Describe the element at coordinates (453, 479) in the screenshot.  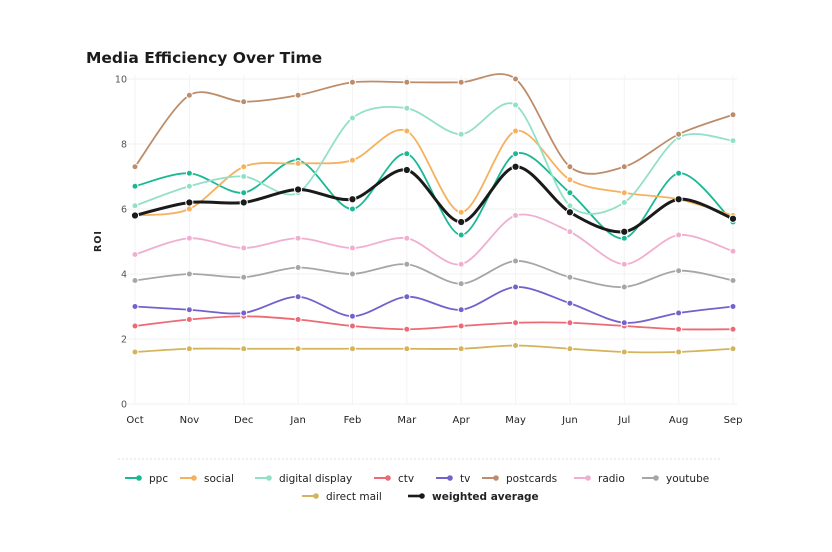
I see `legend-item-tv: tv` at that location.